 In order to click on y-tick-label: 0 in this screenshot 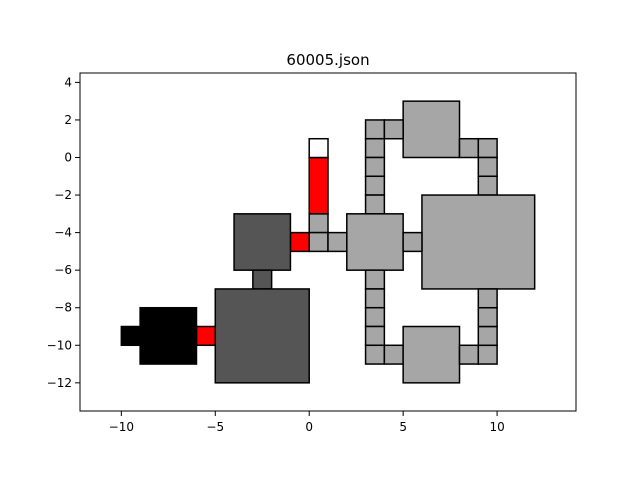, I will do `click(68, 158)`.